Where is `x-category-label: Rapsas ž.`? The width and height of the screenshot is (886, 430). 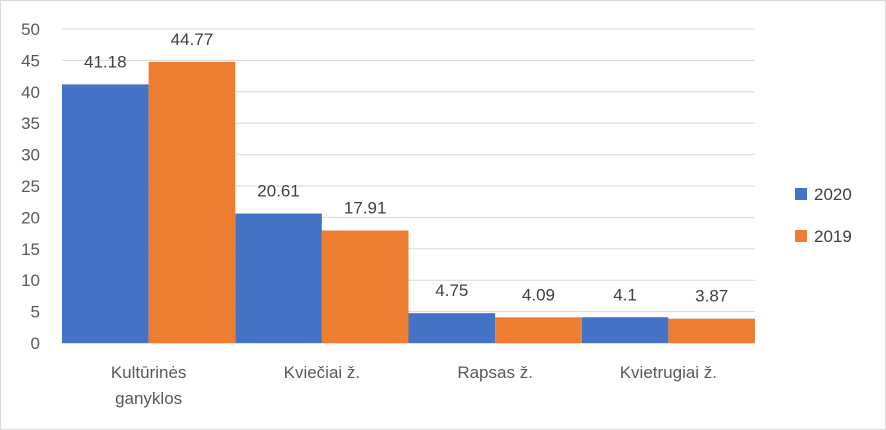
x-category-label: Rapsas ž. is located at coordinates (495, 372).